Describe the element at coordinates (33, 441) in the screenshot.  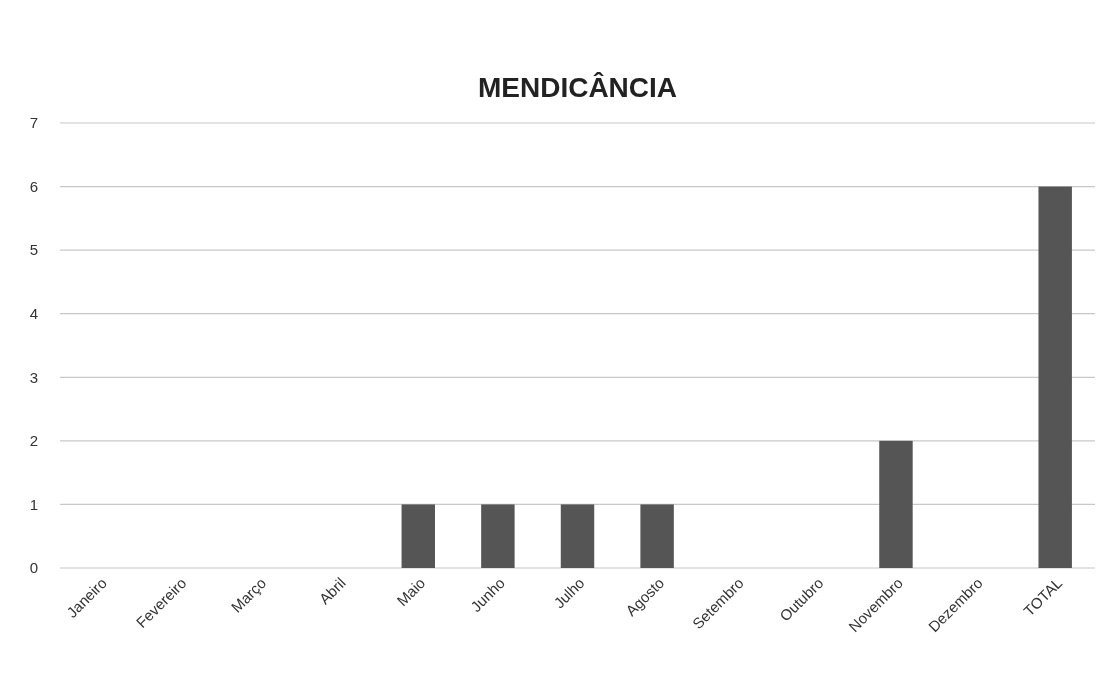
I see `y-tick-label: 2` at that location.